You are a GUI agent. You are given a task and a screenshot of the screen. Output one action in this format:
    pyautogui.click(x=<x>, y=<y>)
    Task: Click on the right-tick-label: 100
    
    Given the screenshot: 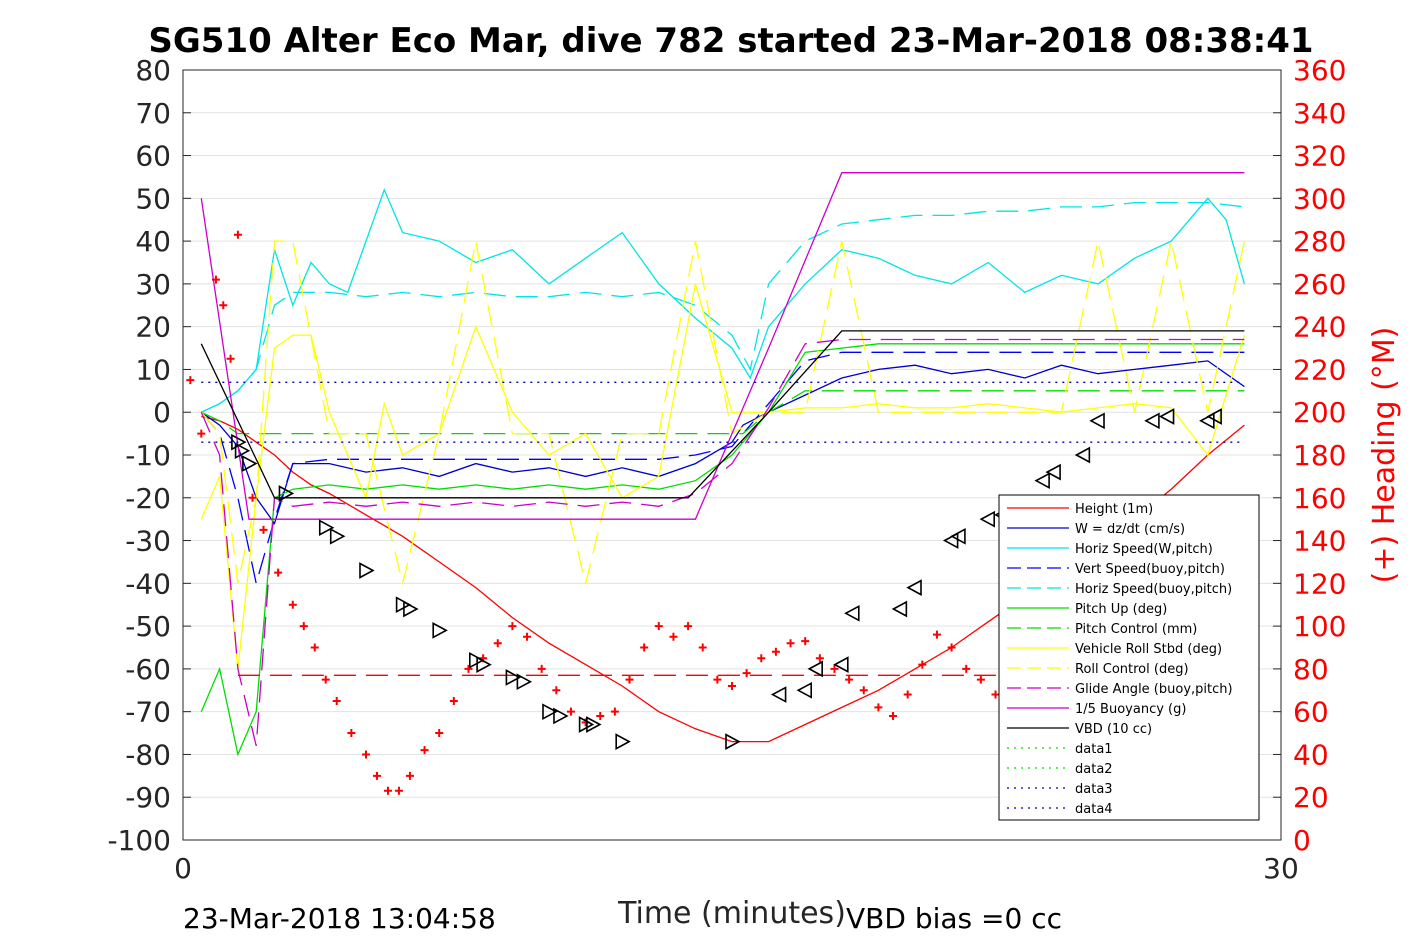 What is the action you would take?
    pyautogui.click(x=1319, y=626)
    